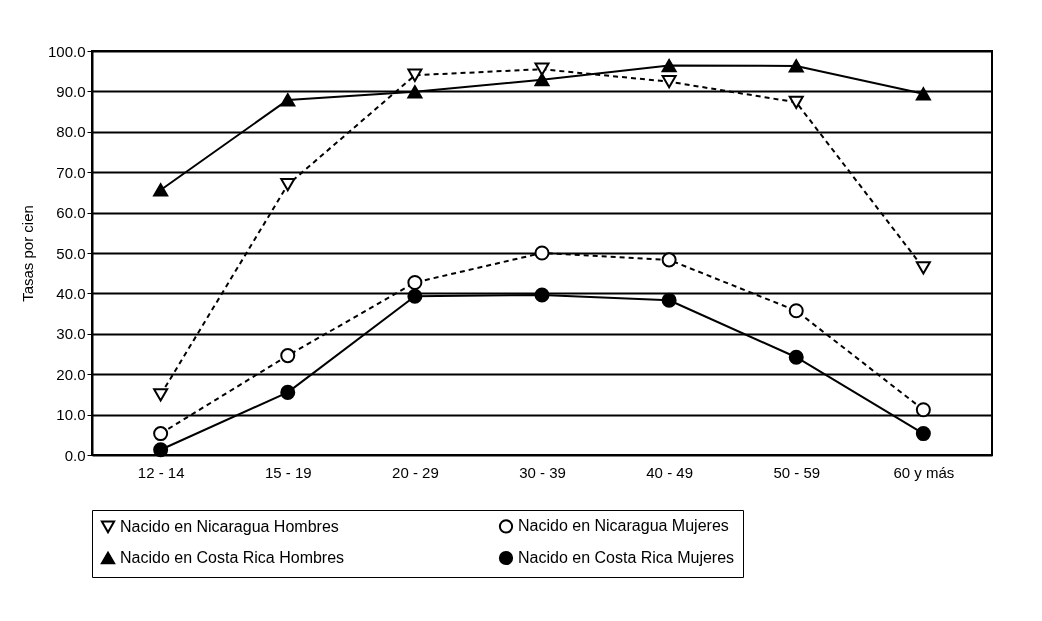  Describe the element at coordinates (71, 415) in the screenshot. I see `y-tick-label: 10.0` at that location.